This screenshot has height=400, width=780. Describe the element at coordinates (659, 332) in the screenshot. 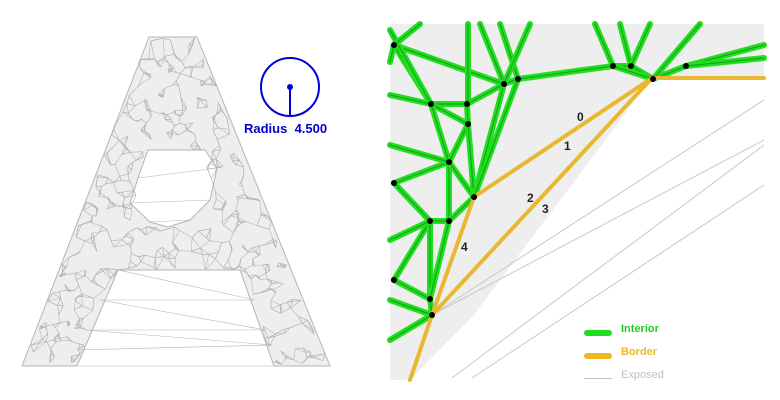

I see `legend-item-interior: Interior` at that location.